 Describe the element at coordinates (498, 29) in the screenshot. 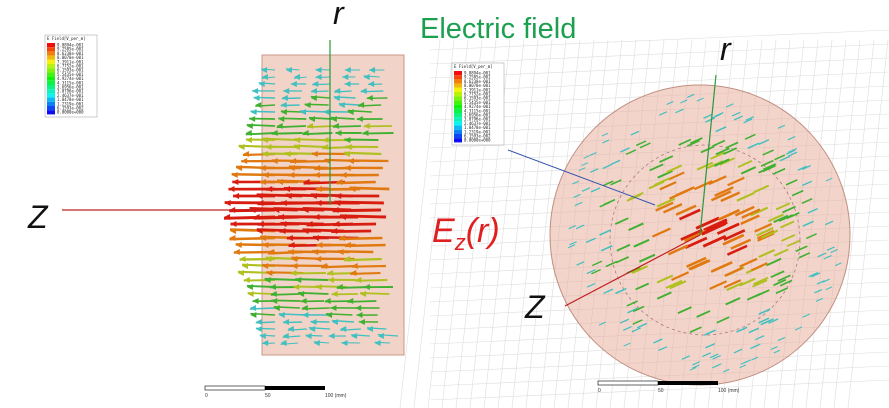

I see `title: Electric field` at that location.